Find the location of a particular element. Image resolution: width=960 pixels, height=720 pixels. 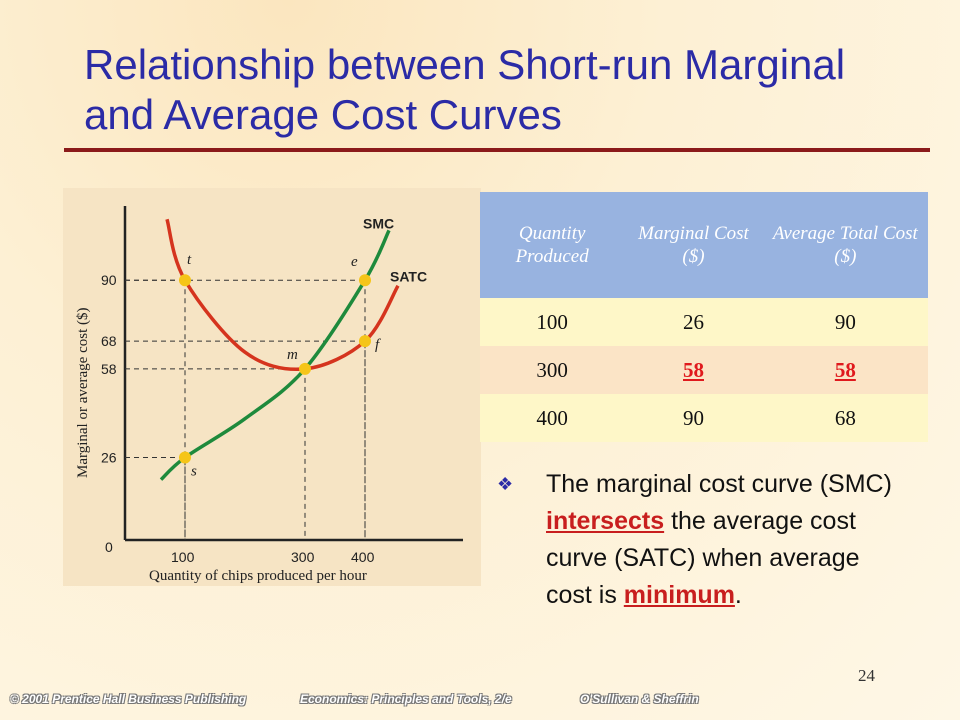

table-row: 100 26 90 is located at coordinates (704, 322).